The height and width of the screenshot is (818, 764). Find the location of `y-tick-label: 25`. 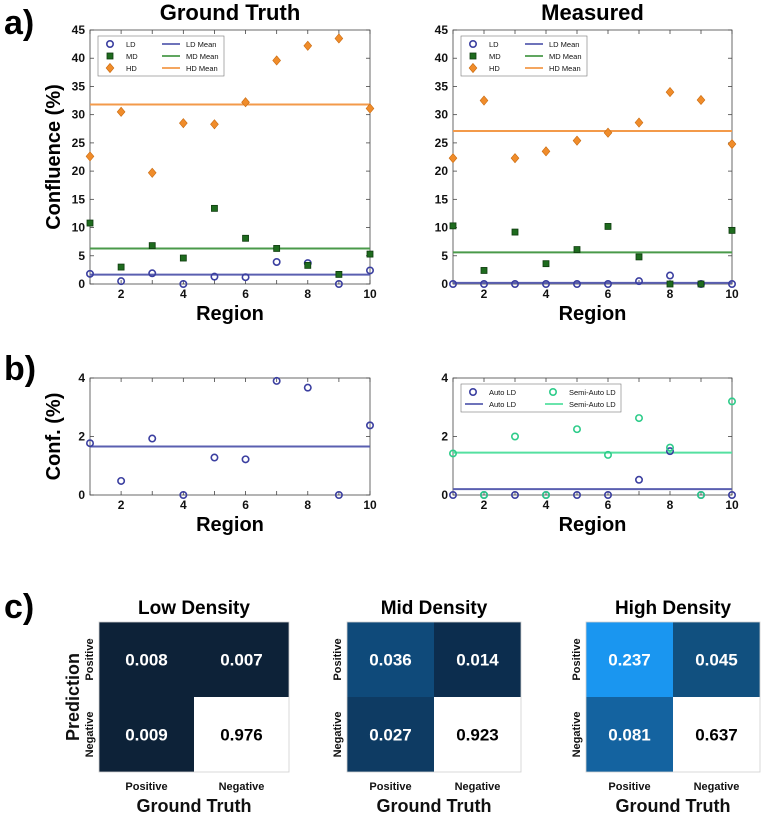

y-tick-label: 25 is located at coordinates (442, 143).